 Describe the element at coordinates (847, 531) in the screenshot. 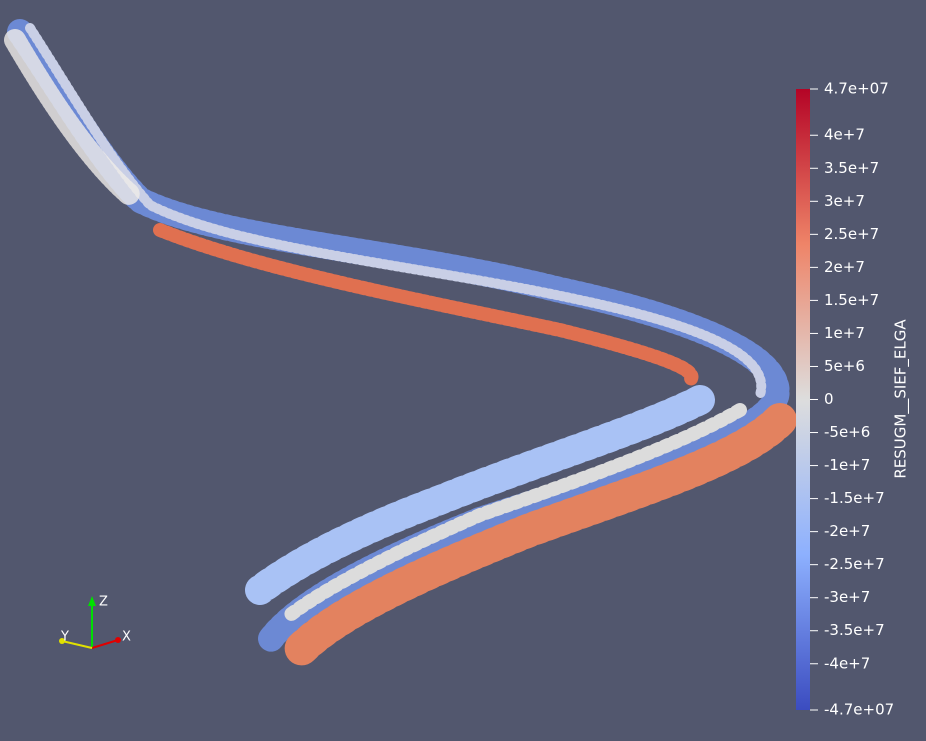

I see `tick-label: -2e+7` at that location.